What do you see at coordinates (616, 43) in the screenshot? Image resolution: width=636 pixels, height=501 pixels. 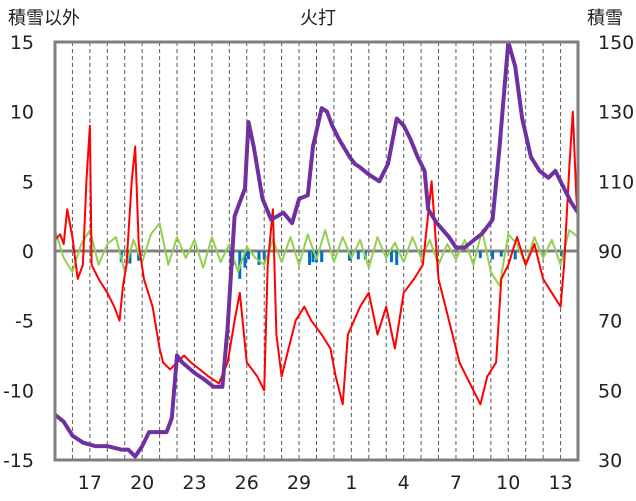 I see `right-tick-label: 150` at bounding box center [616, 43].